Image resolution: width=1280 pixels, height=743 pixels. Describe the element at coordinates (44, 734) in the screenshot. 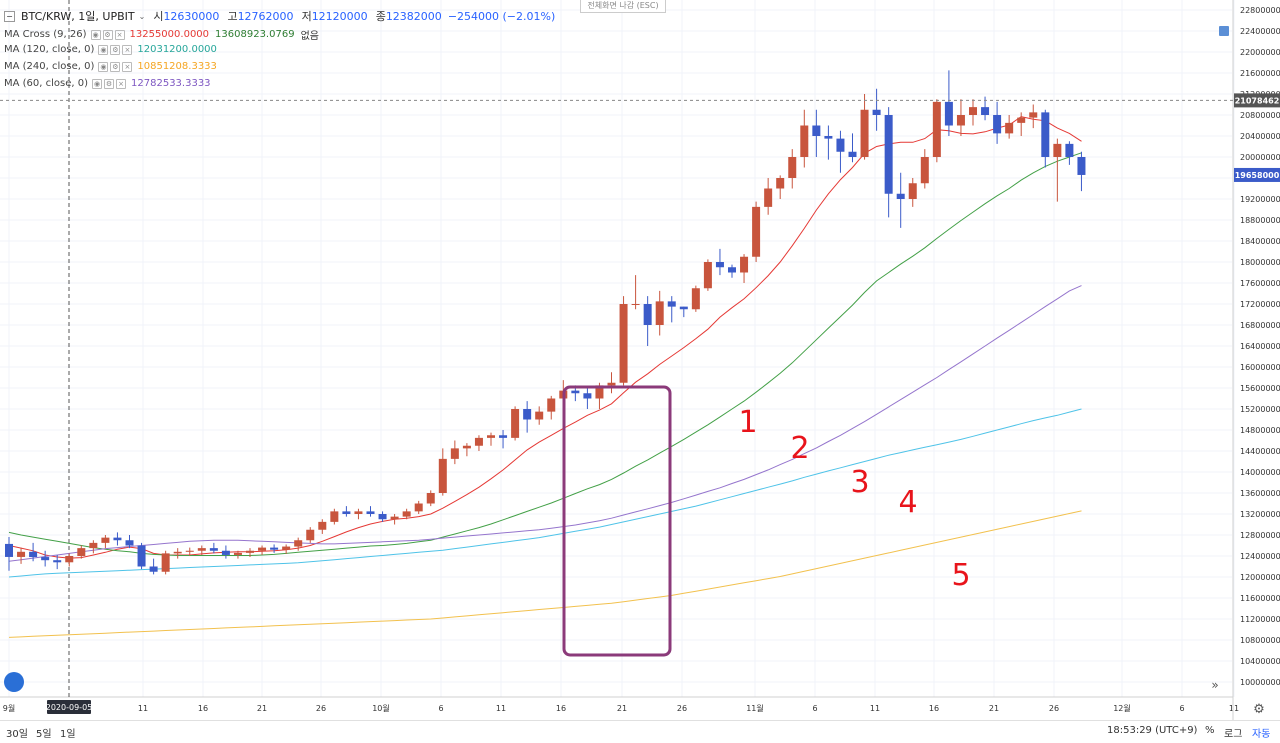

I see `timeframe-5d-button: 5일` at that location.